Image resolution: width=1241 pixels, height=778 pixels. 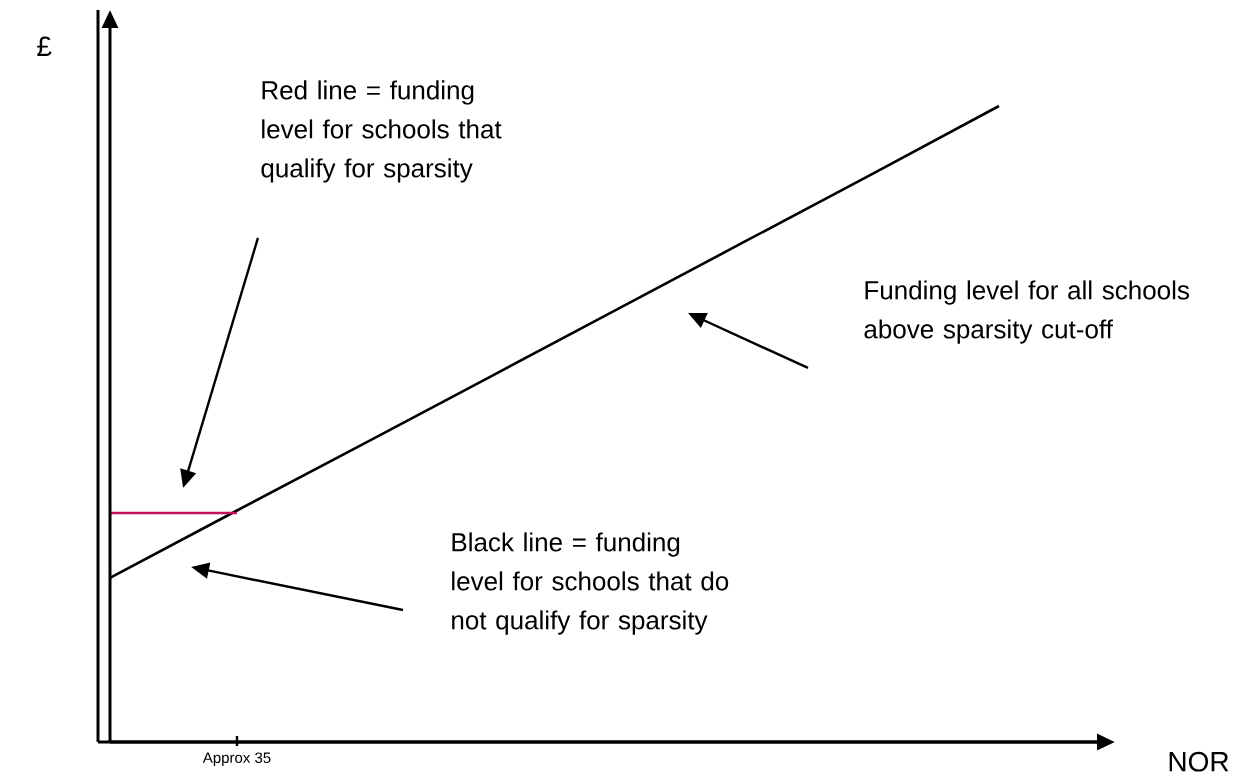 What do you see at coordinates (1199, 761) in the screenshot?
I see `x-axis-title: NOR` at bounding box center [1199, 761].